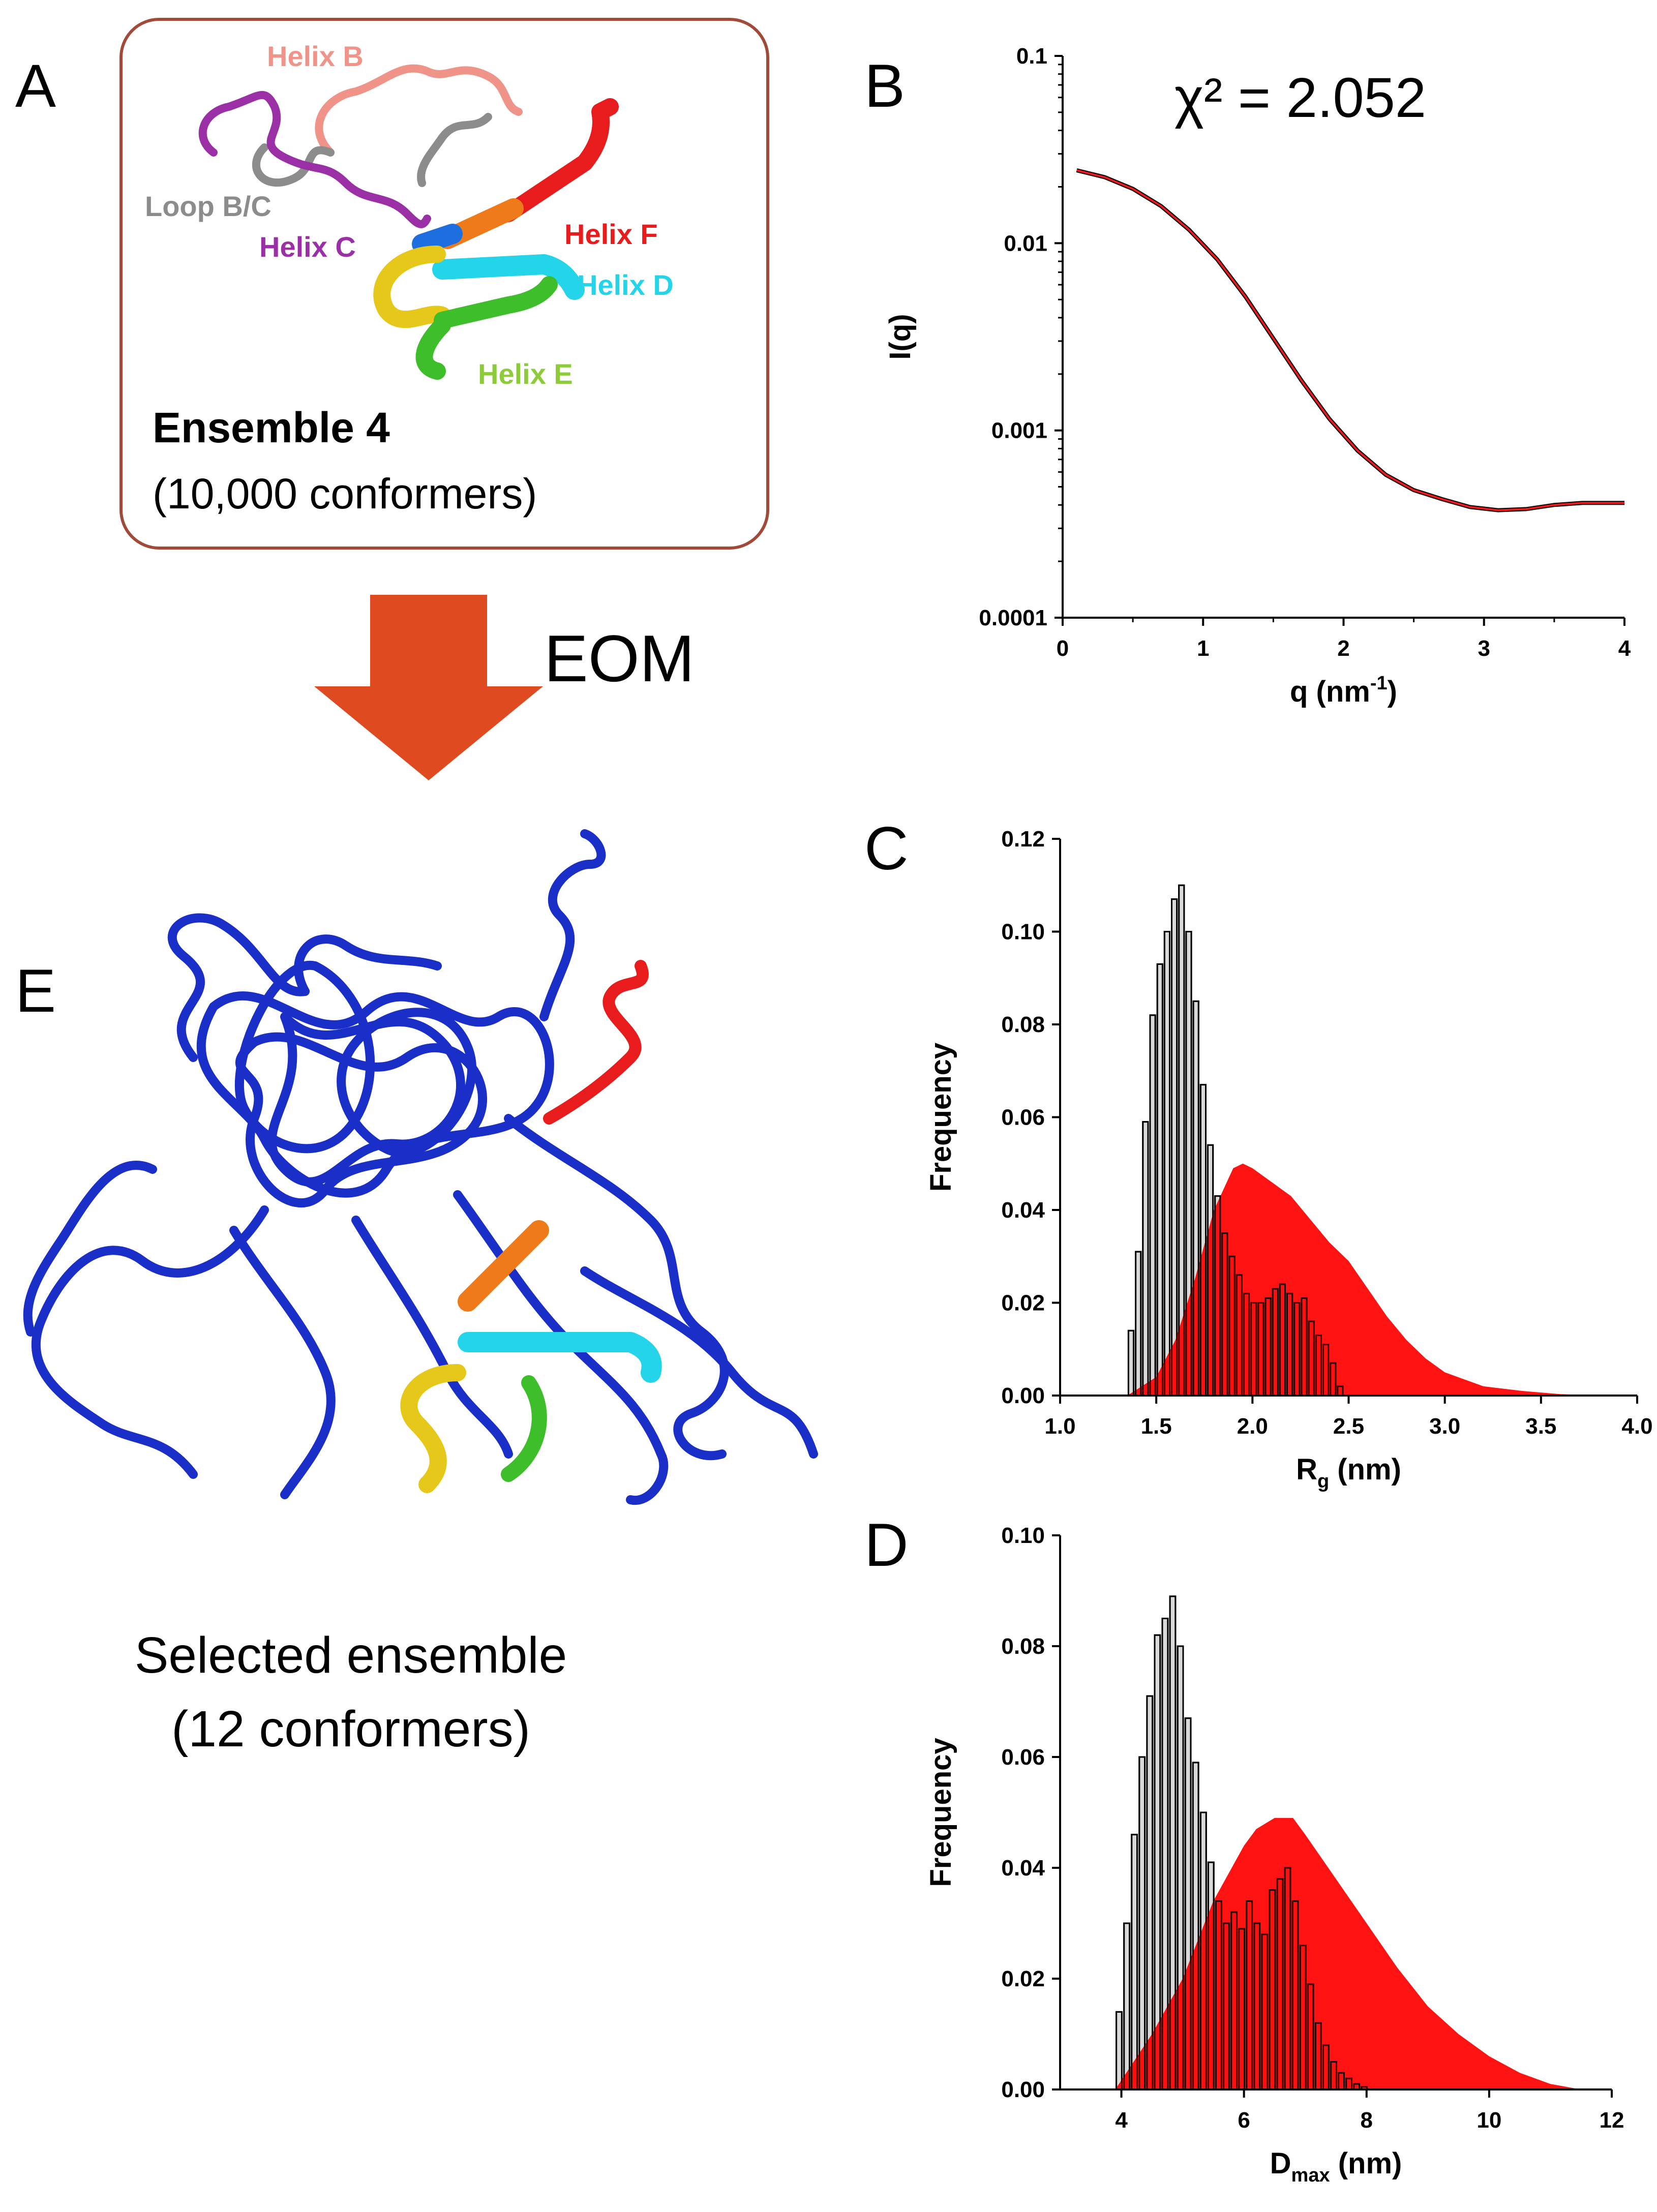 The width and height of the screenshot is (1657, 2212). I want to click on pool-distribution-area, so click(1363, 1279).